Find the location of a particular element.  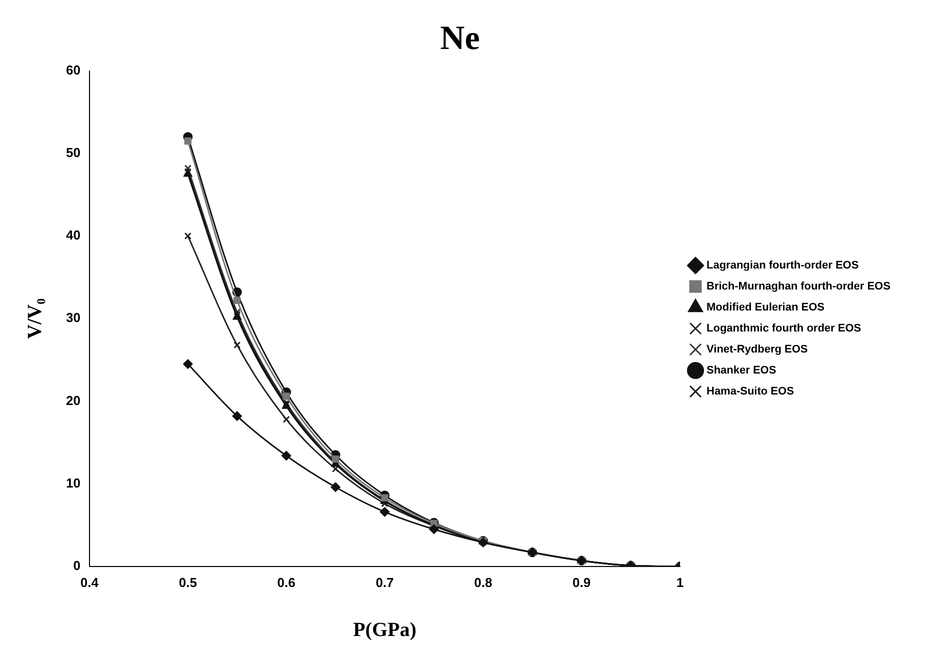

legend-label: Vinet-Rydberg EOS is located at coordinates (757, 350).